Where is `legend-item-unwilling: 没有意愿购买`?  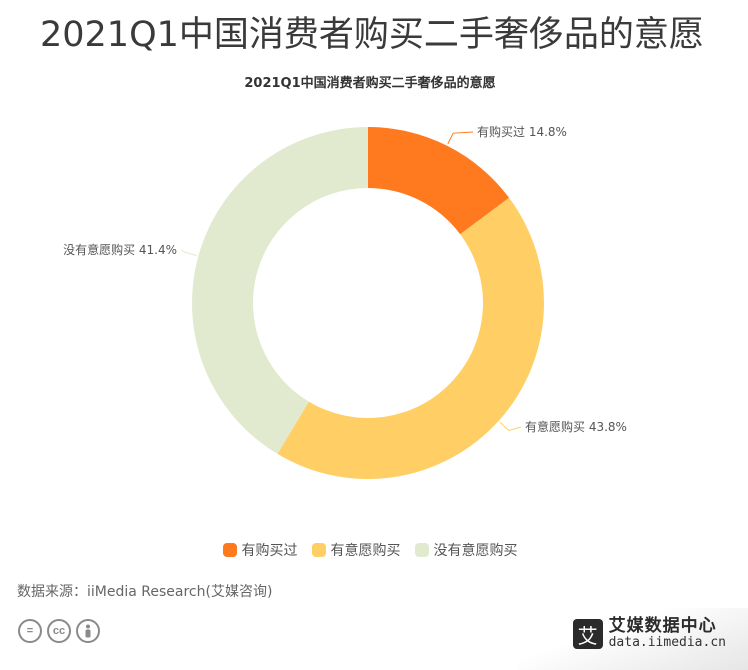 legend-item-unwilling: 没有意愿购买 is located at coordinates (466, 550).